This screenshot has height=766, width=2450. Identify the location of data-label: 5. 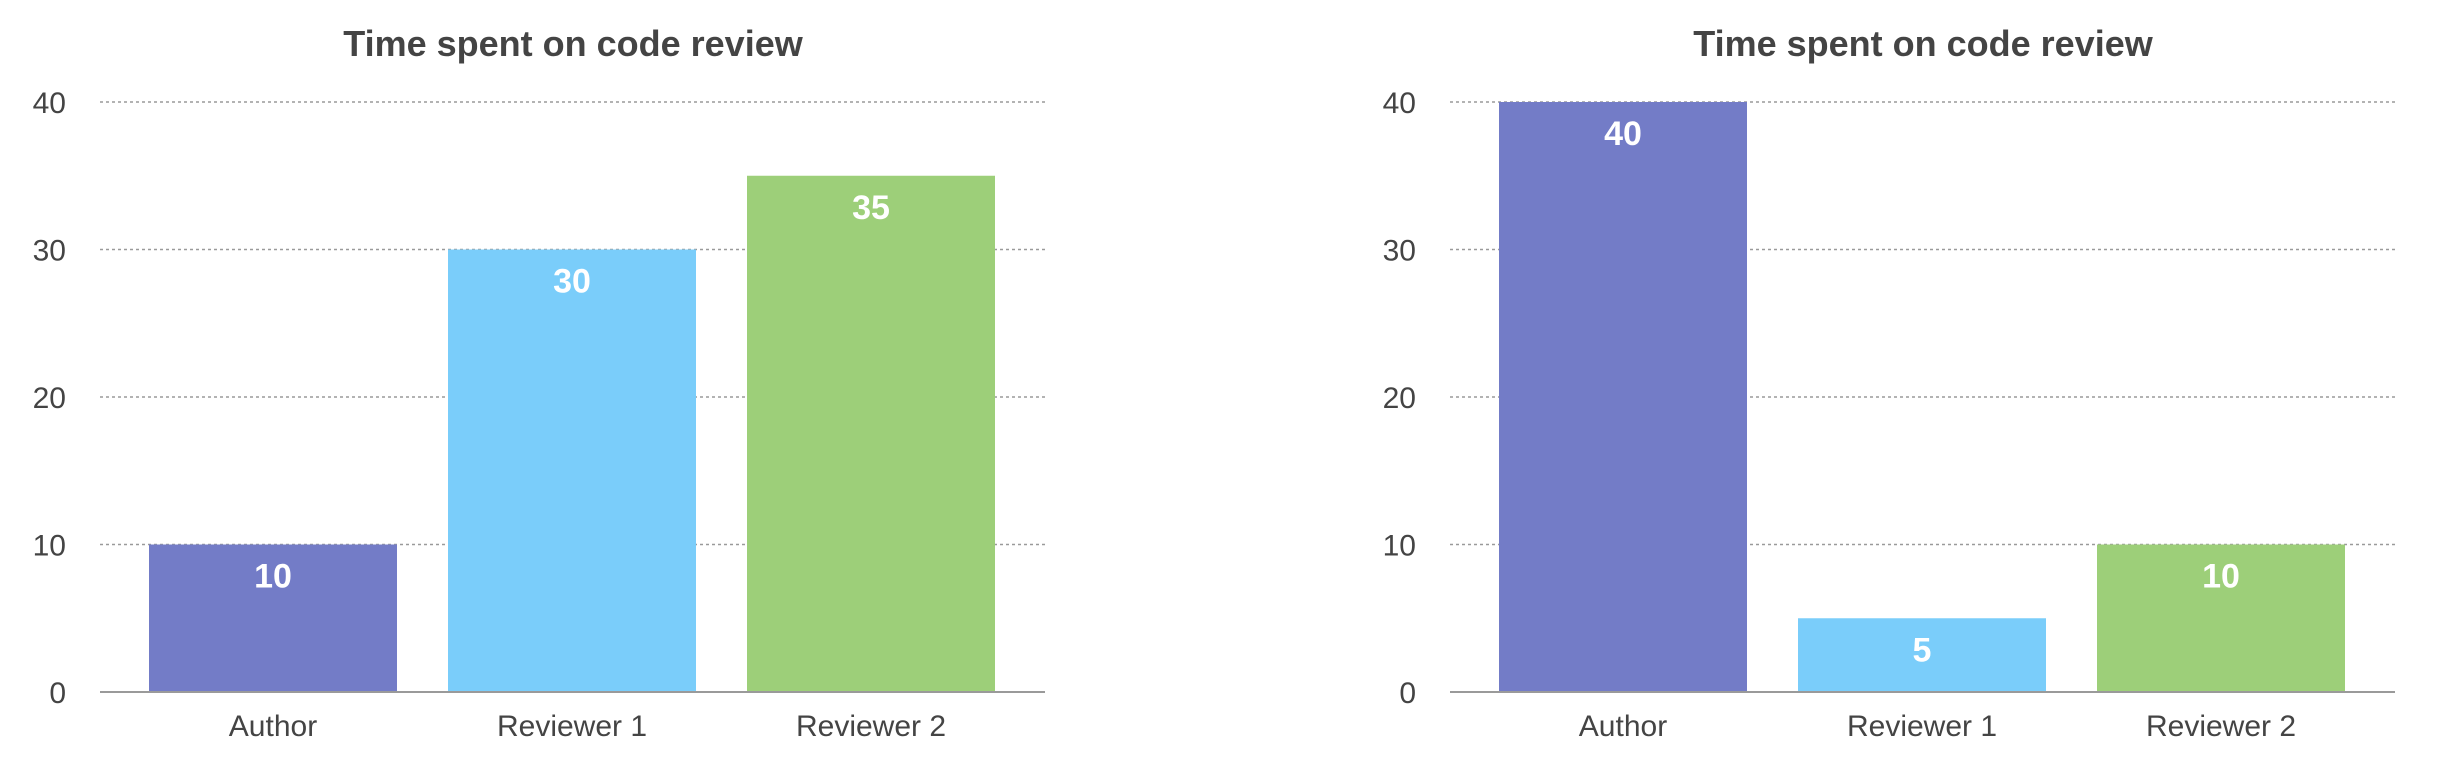
(1922, 650).